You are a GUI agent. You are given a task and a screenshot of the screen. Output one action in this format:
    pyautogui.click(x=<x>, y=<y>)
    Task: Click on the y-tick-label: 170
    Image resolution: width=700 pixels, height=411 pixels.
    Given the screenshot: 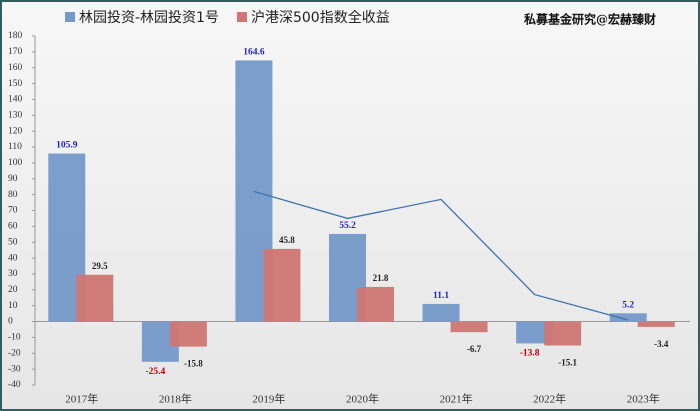 What is the action you would take?
    pyautogui.click(x=15, y=52)
    